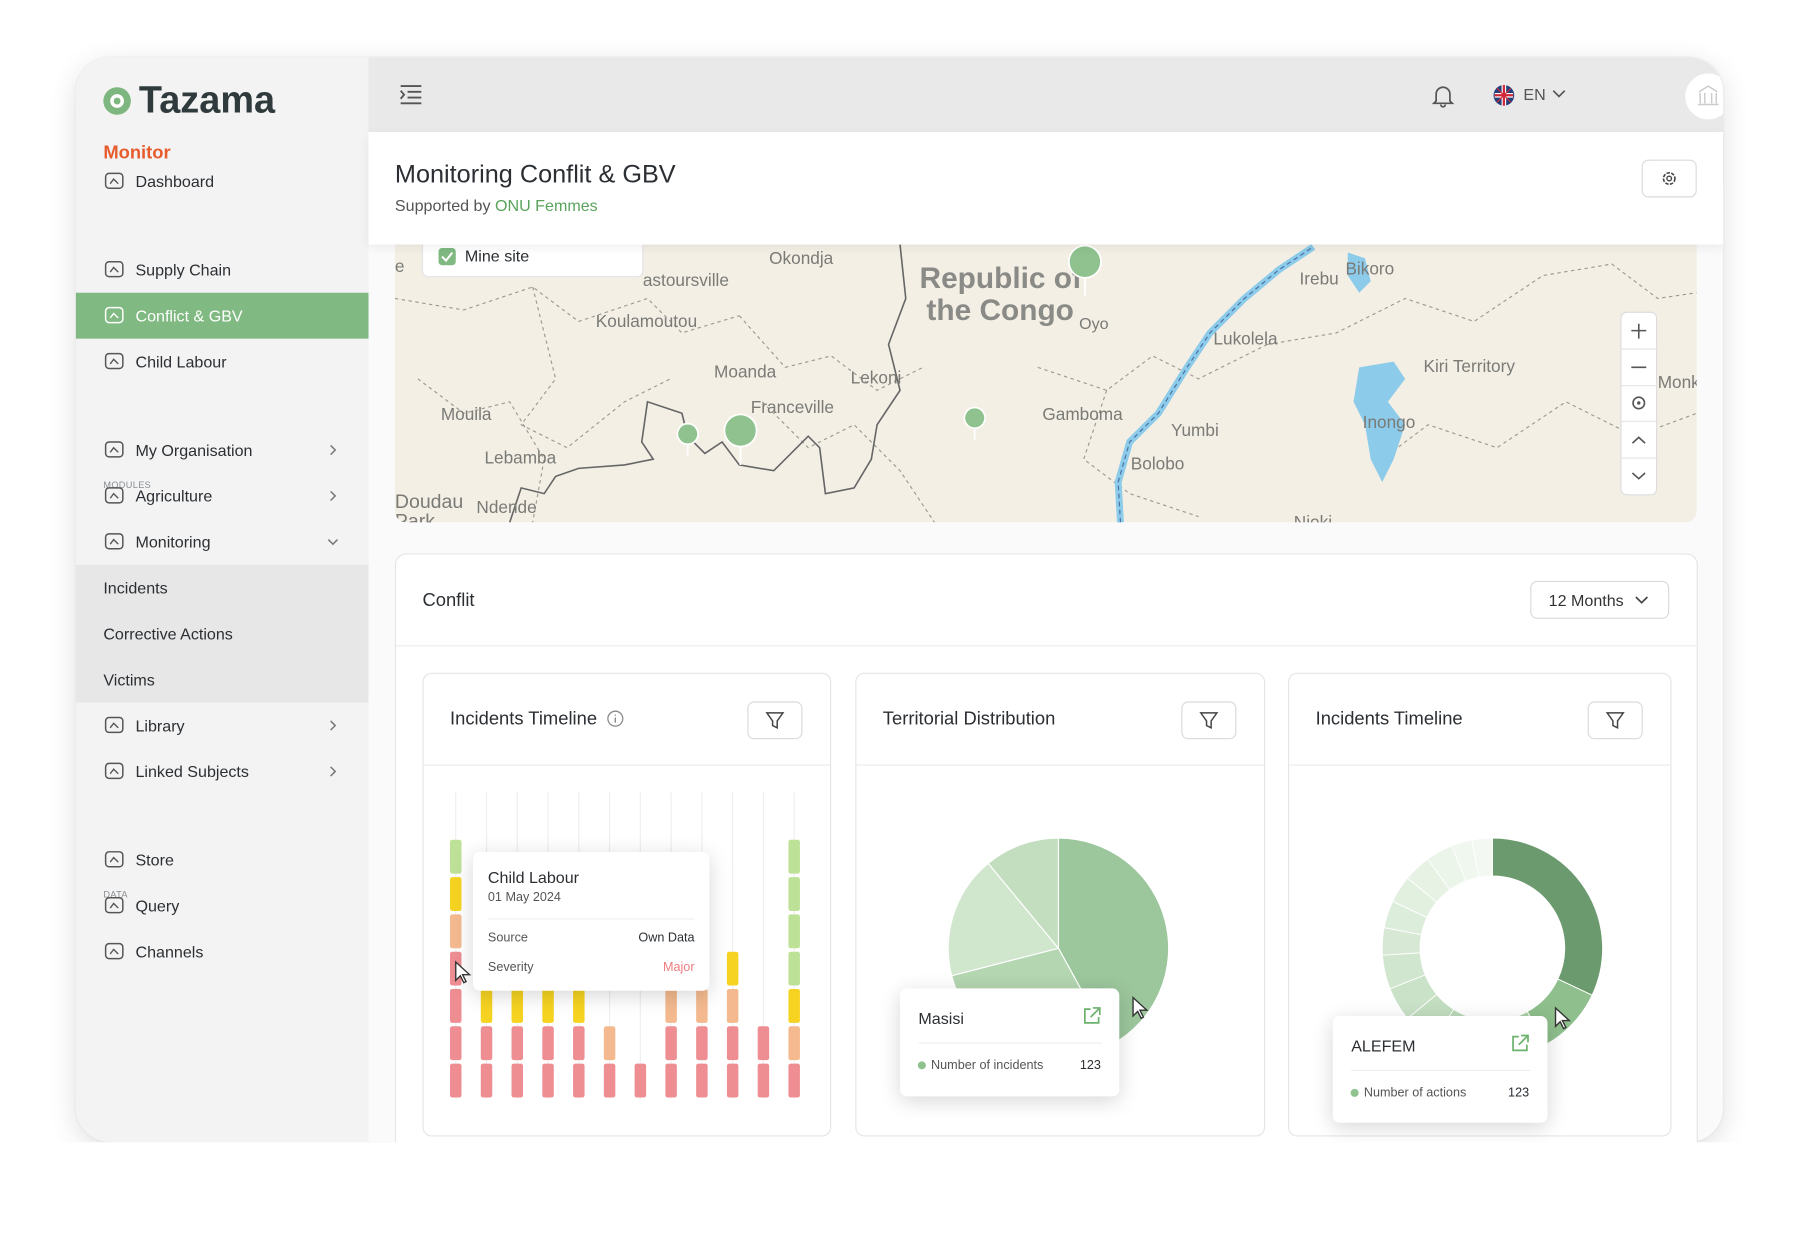 This screenshot has width=1800, height=1238. Describe the element at coordinates (222, 906) in the screenshot. I see `nav-item: Query` at that location.